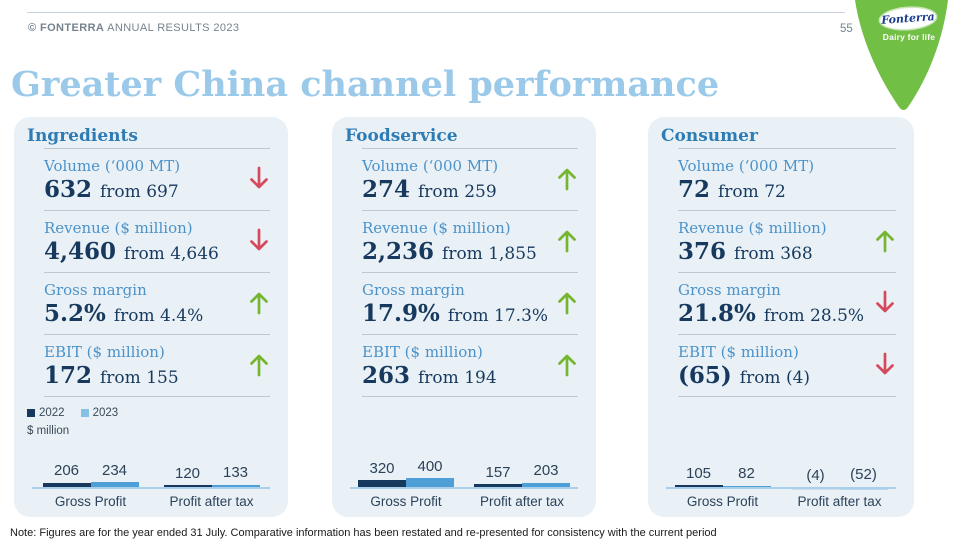 The height and width of the screenshot is (543, 956). Describe the element at coordinates (522, 470) in the screenshot. I see `chart-group: 157 203 Profit after tax` at that location.